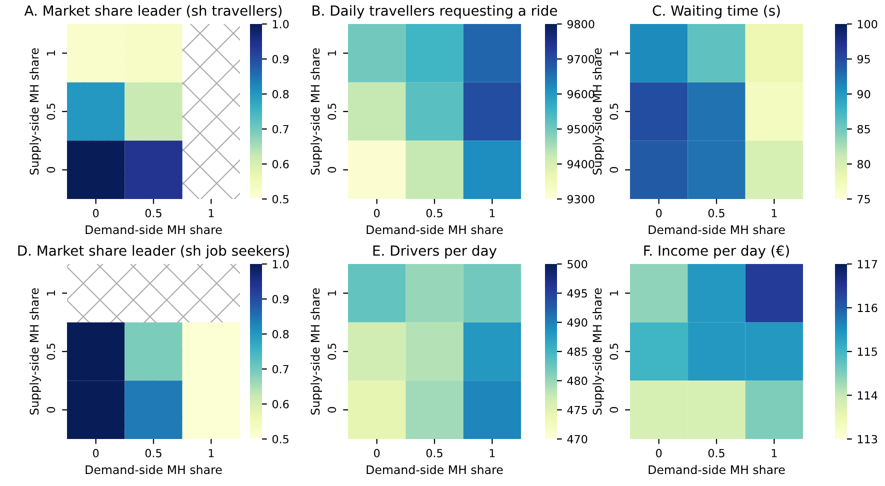 The image size is (885, 486). Describe the element at coordinates (868, 308) in the screenshot. I see `color-bar-label: 116` at that location.